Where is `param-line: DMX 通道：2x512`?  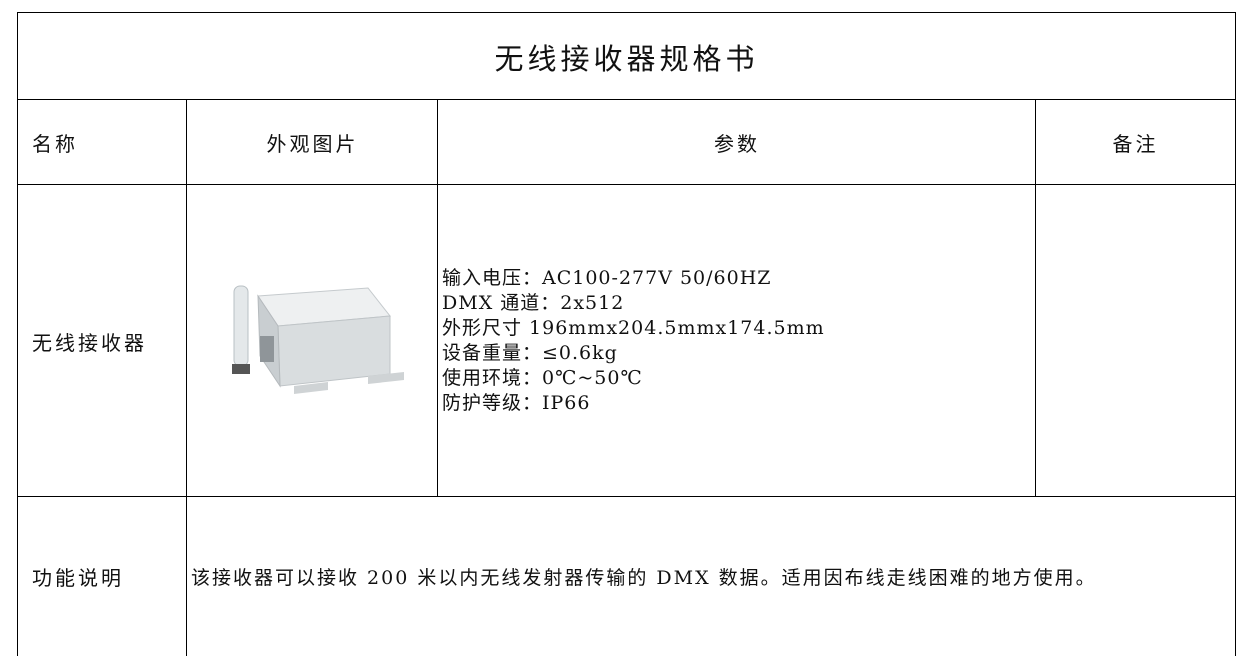 param-line: DMX 通道：2x512 is located at coordinates (533, 303).